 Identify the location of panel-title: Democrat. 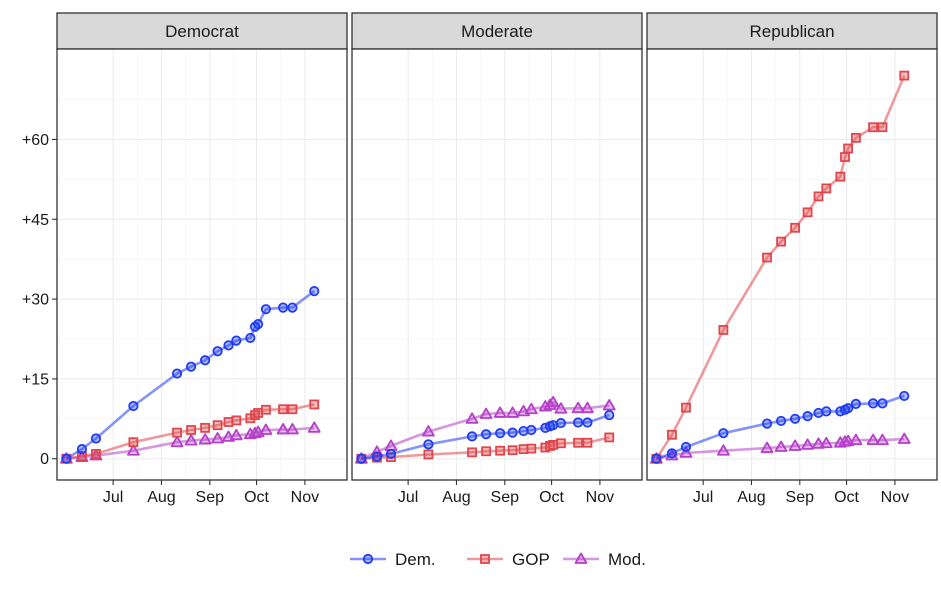
(202, 31).